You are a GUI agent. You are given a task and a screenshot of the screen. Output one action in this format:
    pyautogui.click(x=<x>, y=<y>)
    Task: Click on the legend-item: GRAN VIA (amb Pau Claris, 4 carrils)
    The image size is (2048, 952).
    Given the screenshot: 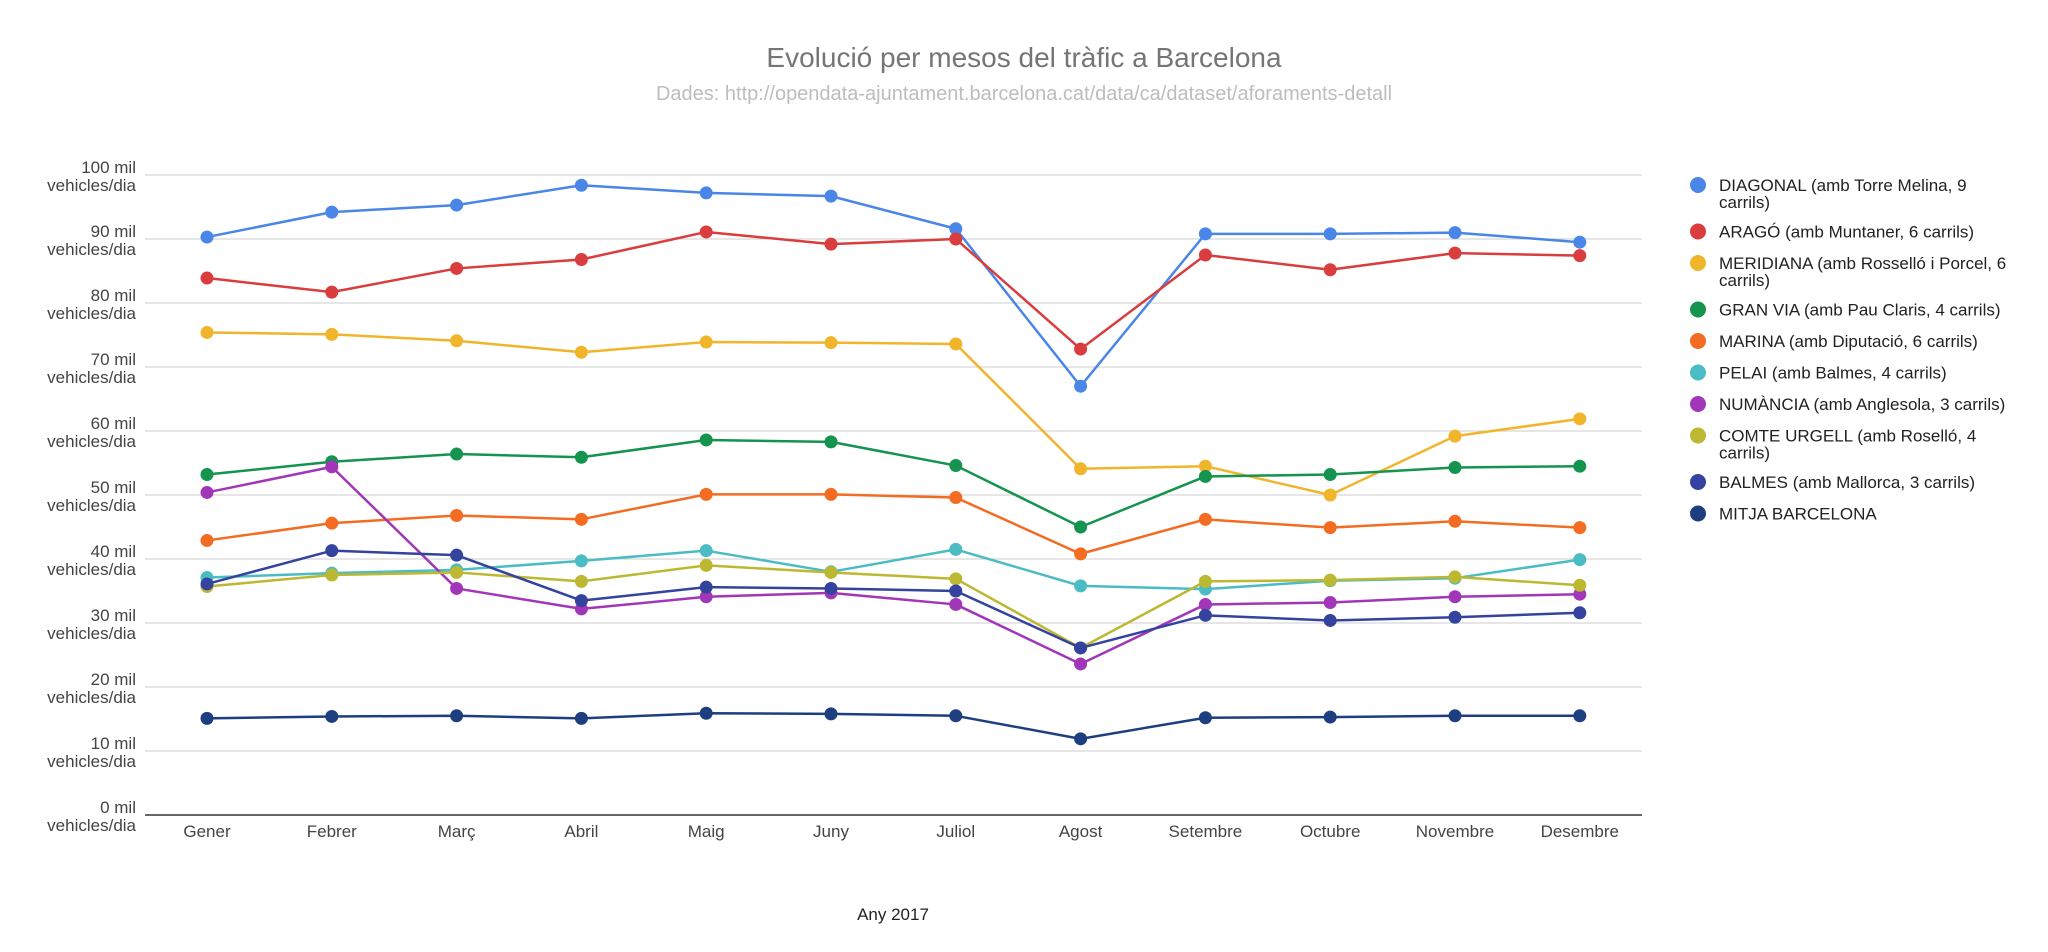 What is the action you would take?
    pyautogui.click(x=1845, y=310)
    